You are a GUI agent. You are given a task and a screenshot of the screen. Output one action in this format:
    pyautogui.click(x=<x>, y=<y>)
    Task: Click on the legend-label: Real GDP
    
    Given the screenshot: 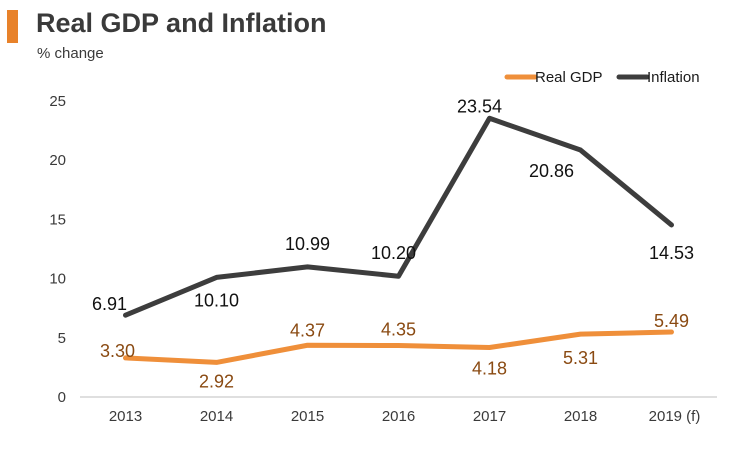 What is the action you would take?
    pyautogui.click(x=569, y=77)
    